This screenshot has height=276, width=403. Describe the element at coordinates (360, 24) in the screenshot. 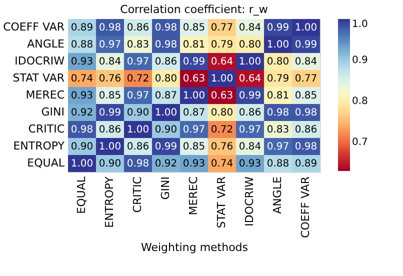

I see `color-bar-label: 1.0` at that location.